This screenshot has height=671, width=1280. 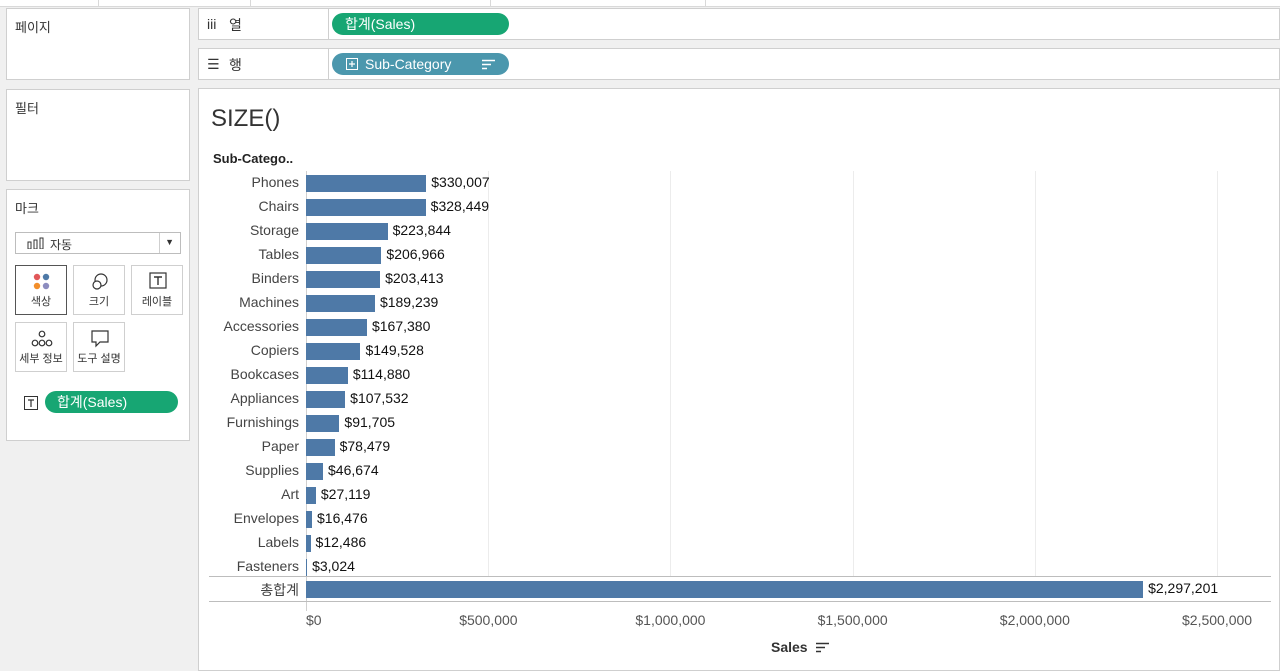 I want to click on category-label: Tables, so click(x=278, y=254).